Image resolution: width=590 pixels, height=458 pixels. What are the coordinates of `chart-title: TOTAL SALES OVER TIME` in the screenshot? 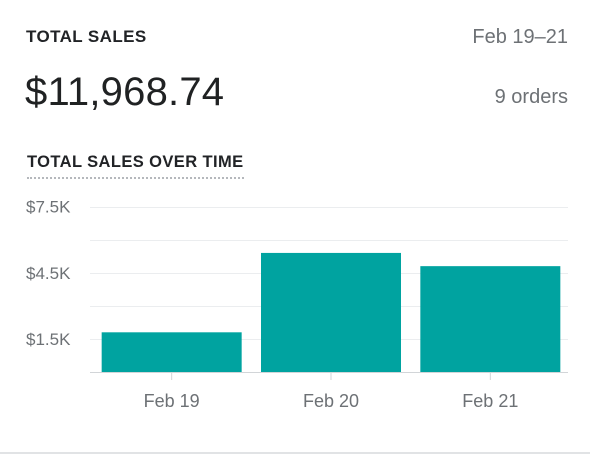 It's located at (135, 166).